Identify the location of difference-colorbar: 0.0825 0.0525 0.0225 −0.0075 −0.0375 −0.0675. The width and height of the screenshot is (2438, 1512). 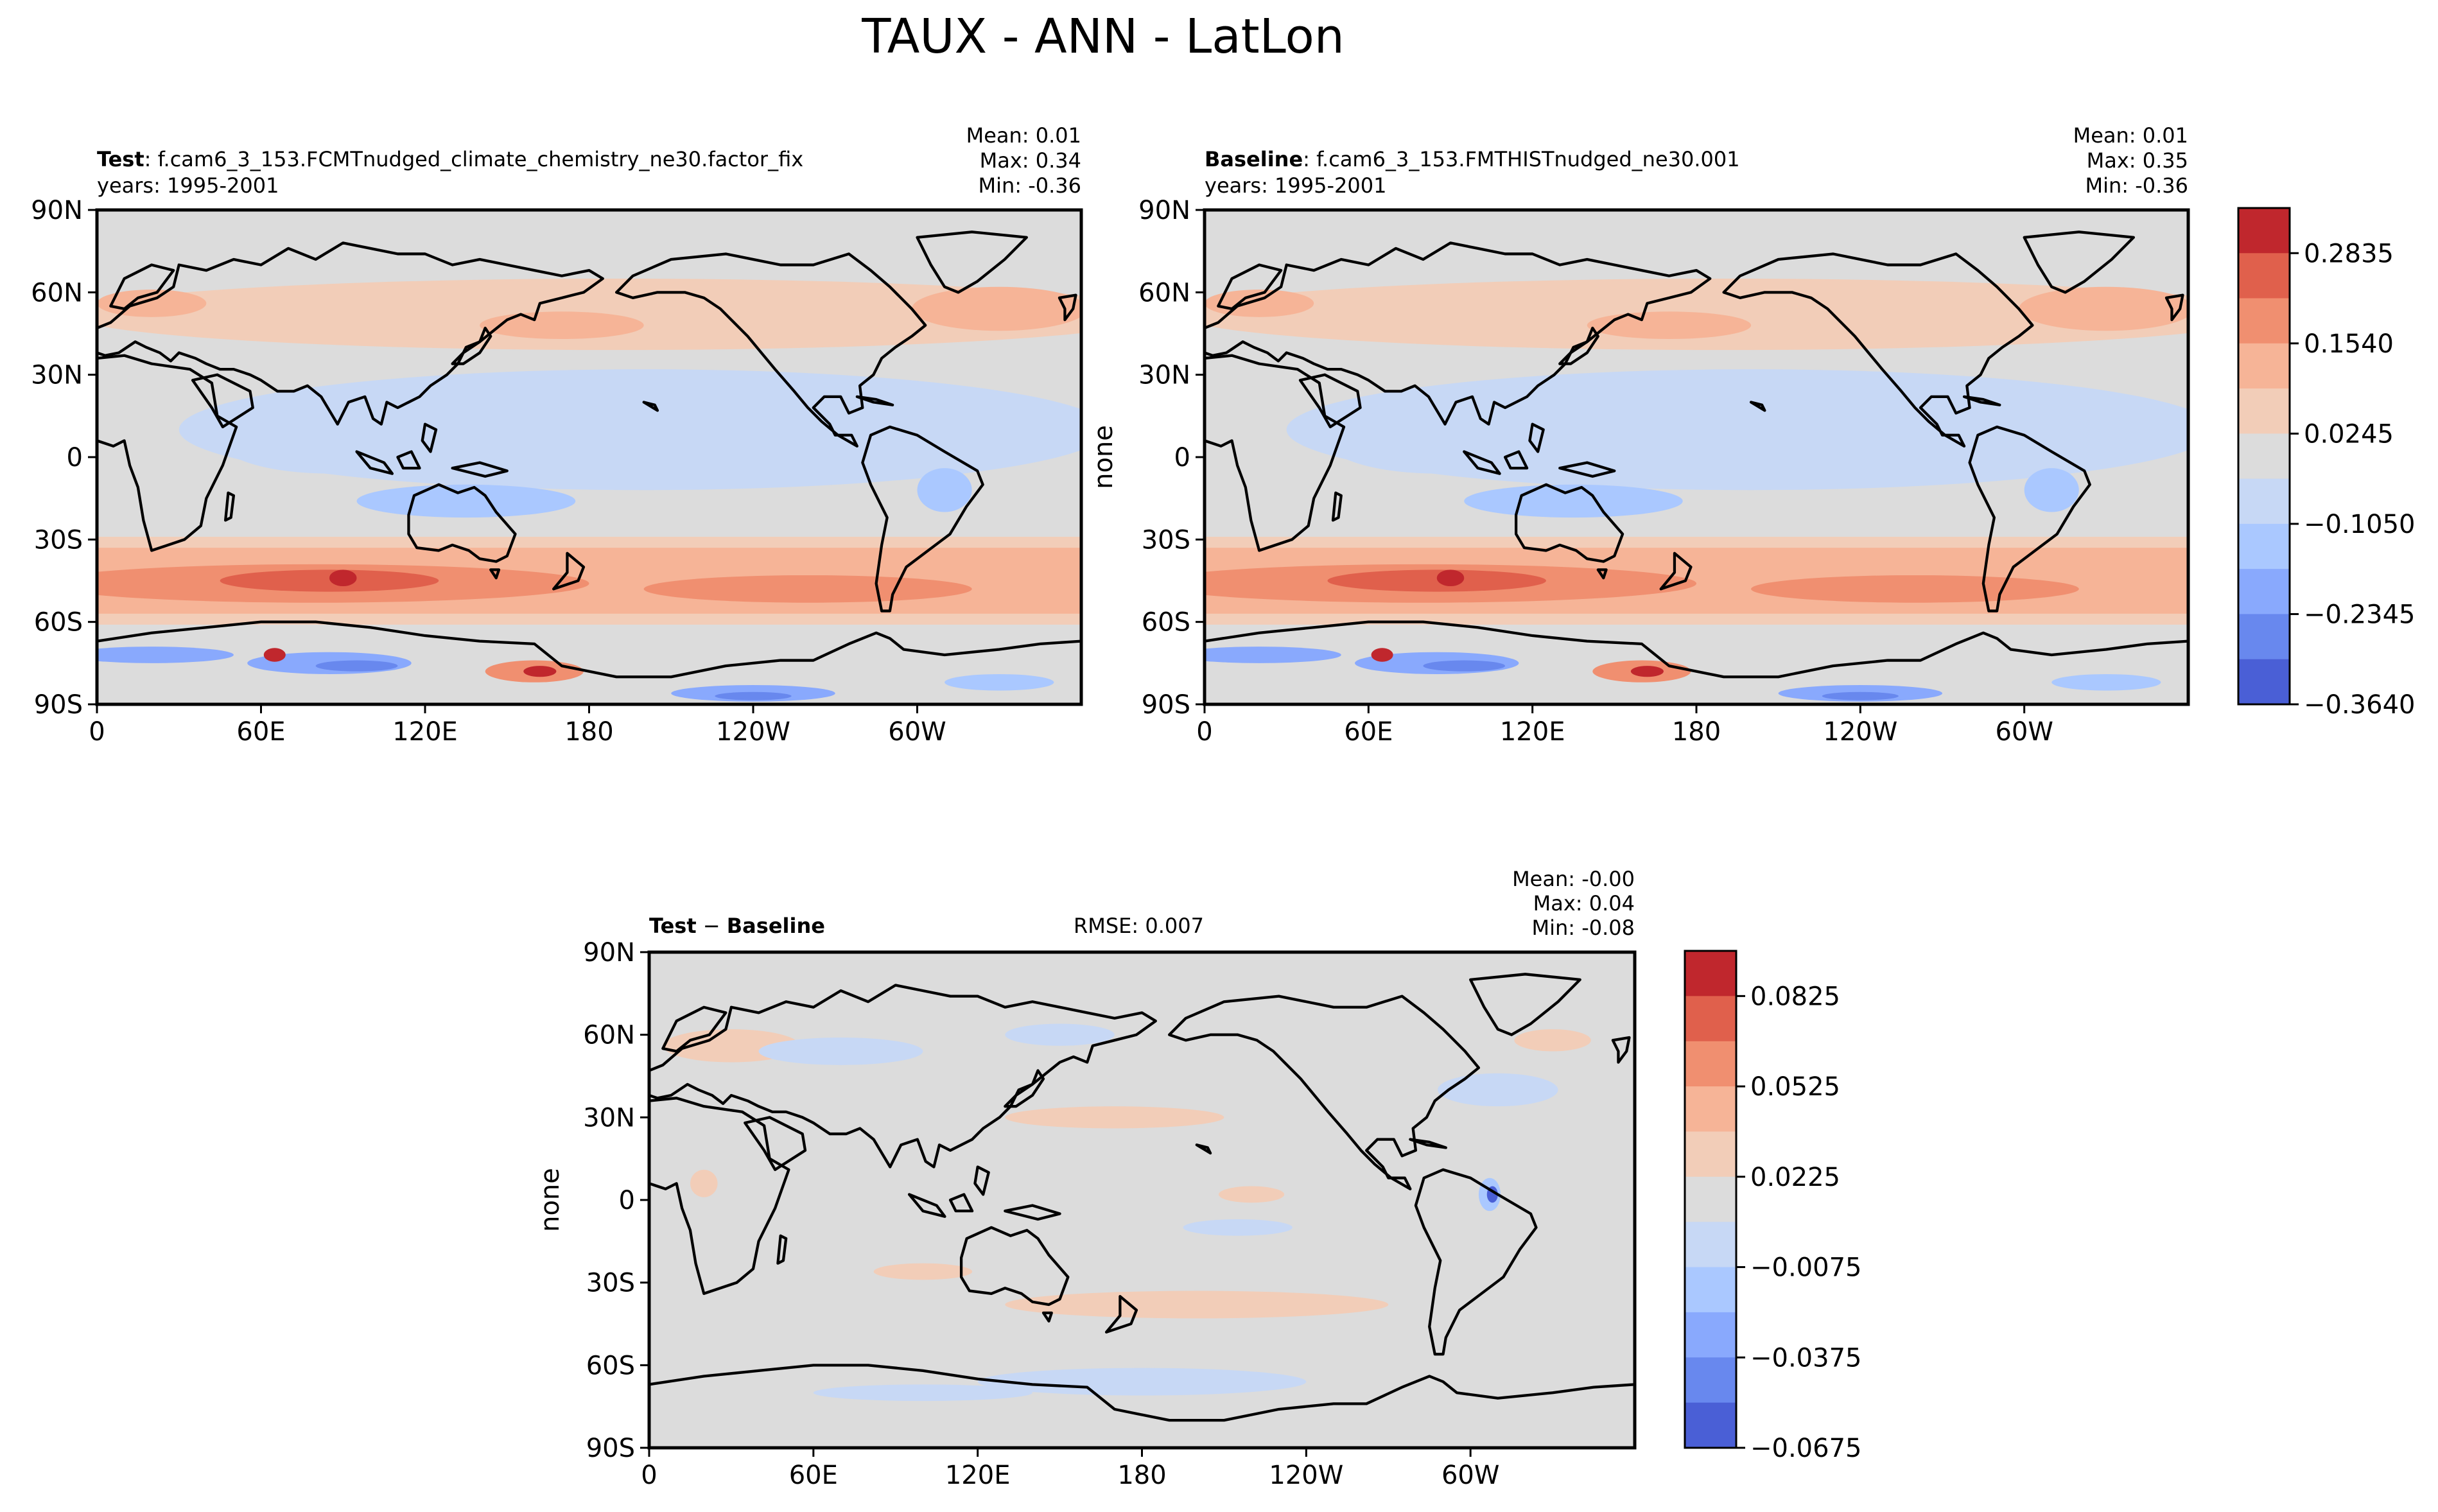
(1772, 1206).